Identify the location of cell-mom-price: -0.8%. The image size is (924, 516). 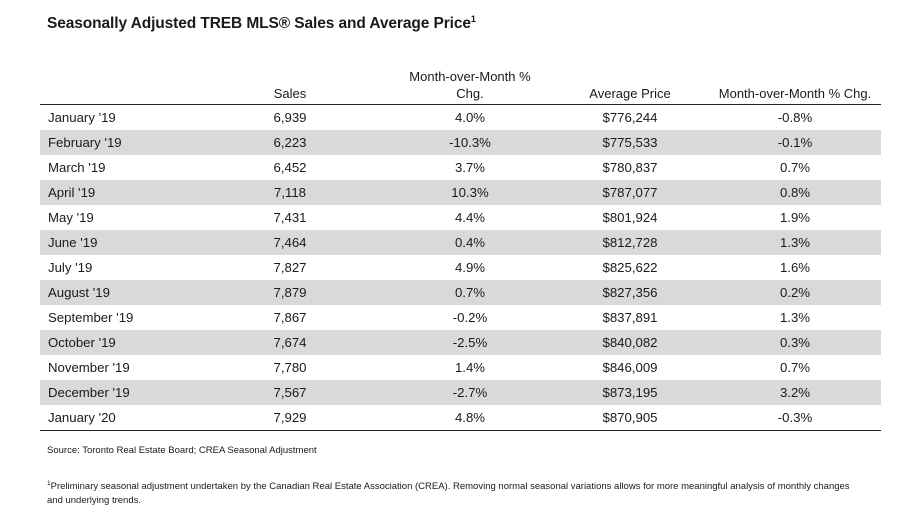
(795, 117).